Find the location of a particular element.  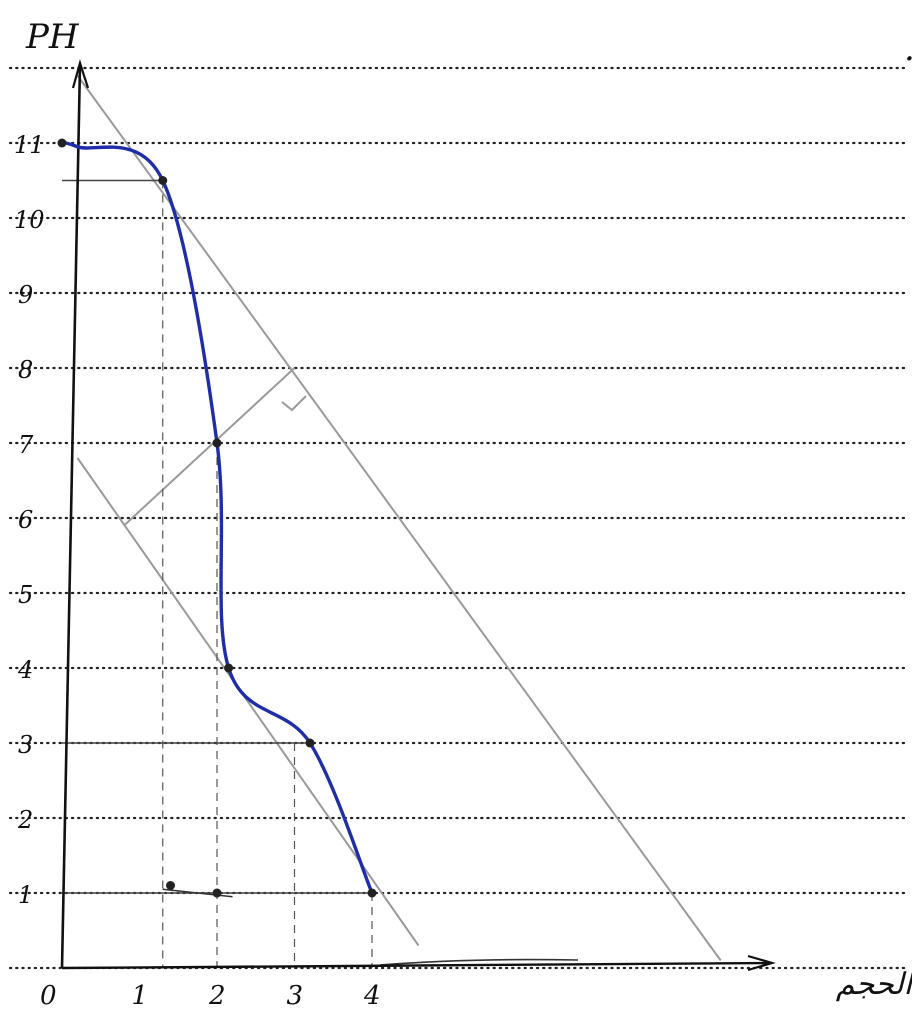

x-tick-label: 2 is located at coordinates (217, 996).